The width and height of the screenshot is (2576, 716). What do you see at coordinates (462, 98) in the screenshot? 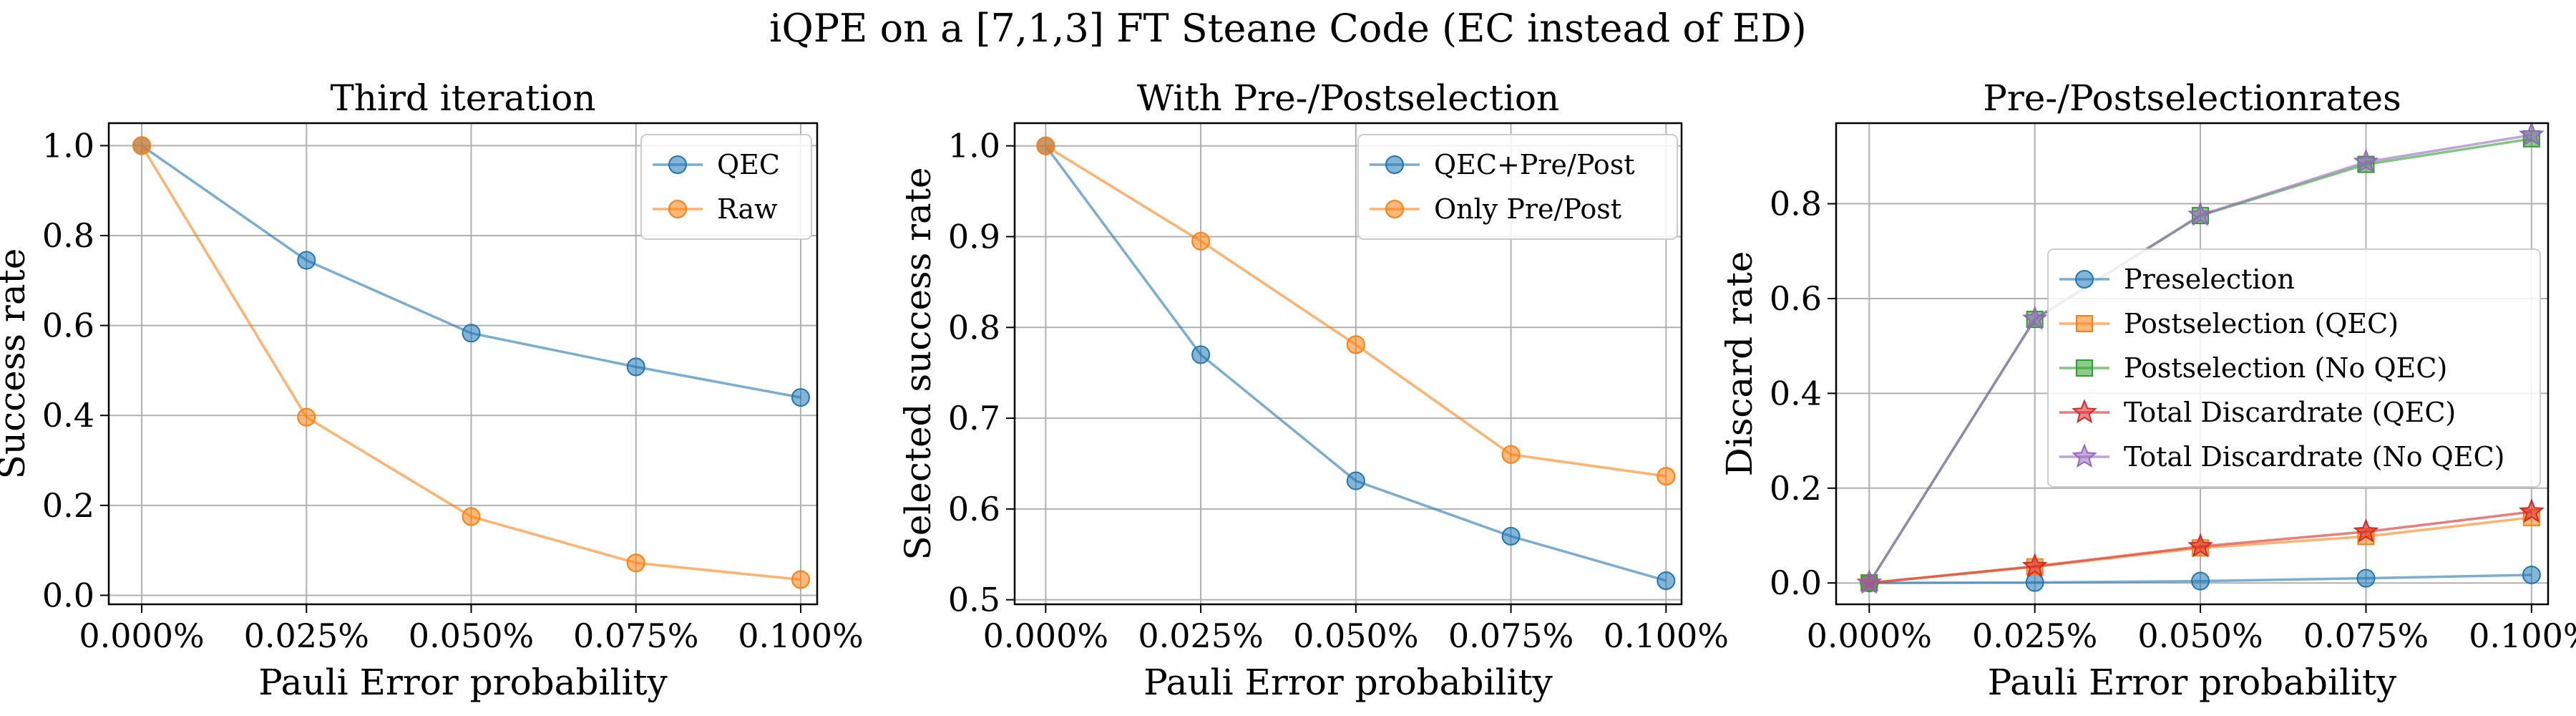
I see `panel-title: Third iteration` at bounding box center [462, 98].